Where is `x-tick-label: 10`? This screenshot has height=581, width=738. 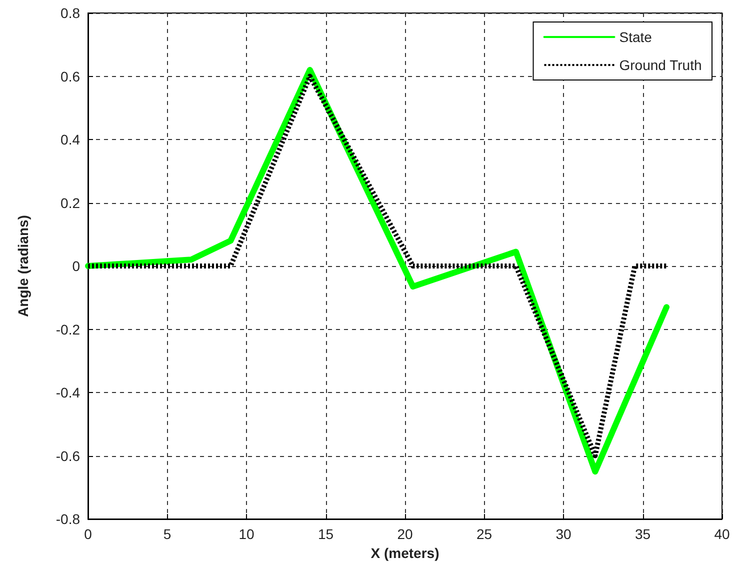 x-tick-label: 10 is located at coordinates (246, 534).